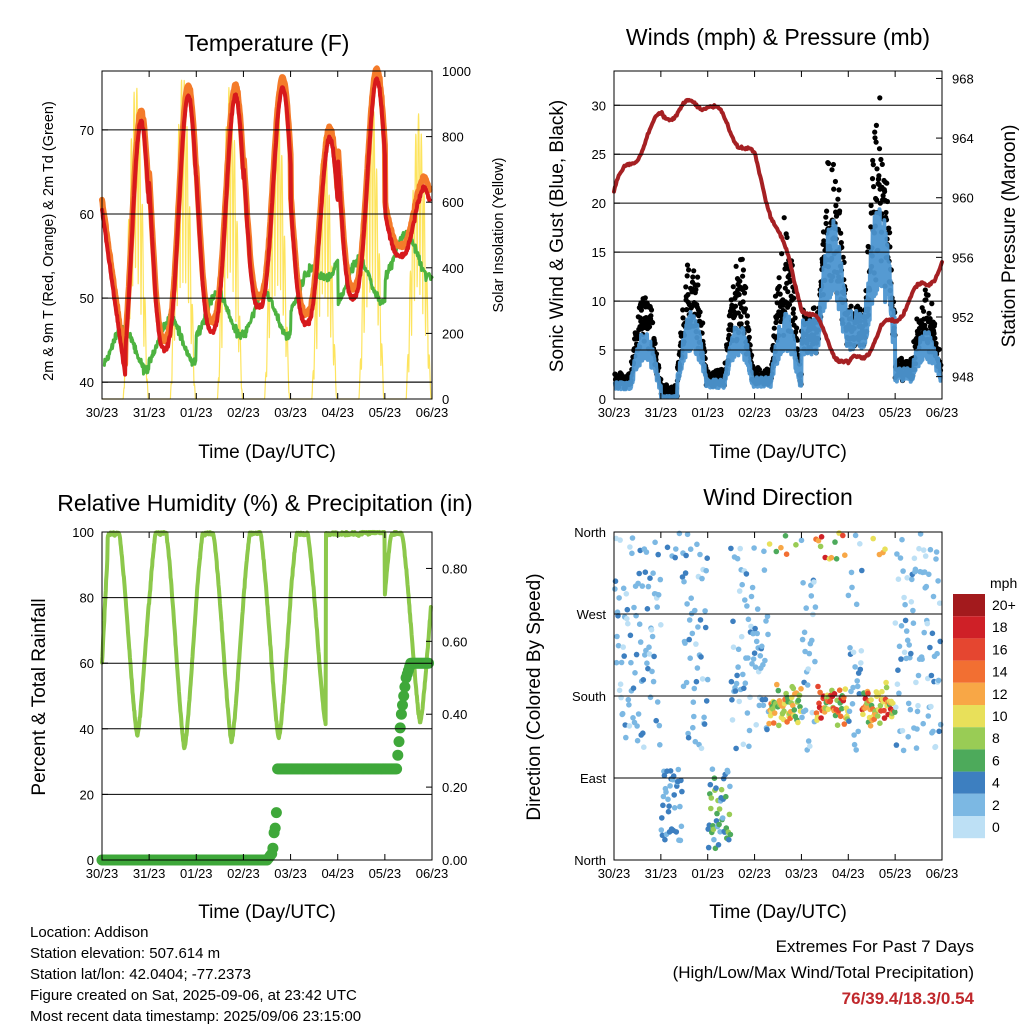 Image resolution: width=1024 pixels, height=1027 pixels. Describe the element at coordinates (266, 640) in the screenshot. I see `relative-humidity-line` at that location.